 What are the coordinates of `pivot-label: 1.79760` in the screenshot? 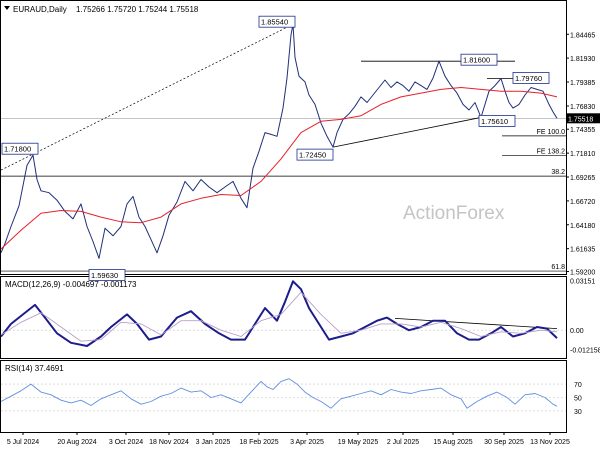 It's located at (528, 78).